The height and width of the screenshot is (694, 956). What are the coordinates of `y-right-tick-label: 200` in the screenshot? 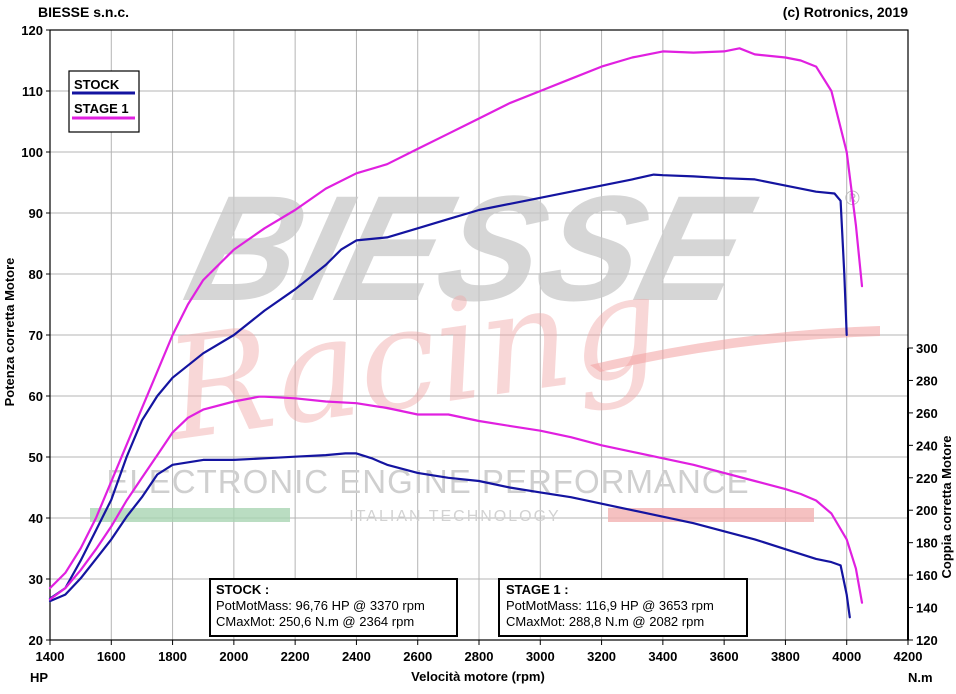 It's located at (927, 510).